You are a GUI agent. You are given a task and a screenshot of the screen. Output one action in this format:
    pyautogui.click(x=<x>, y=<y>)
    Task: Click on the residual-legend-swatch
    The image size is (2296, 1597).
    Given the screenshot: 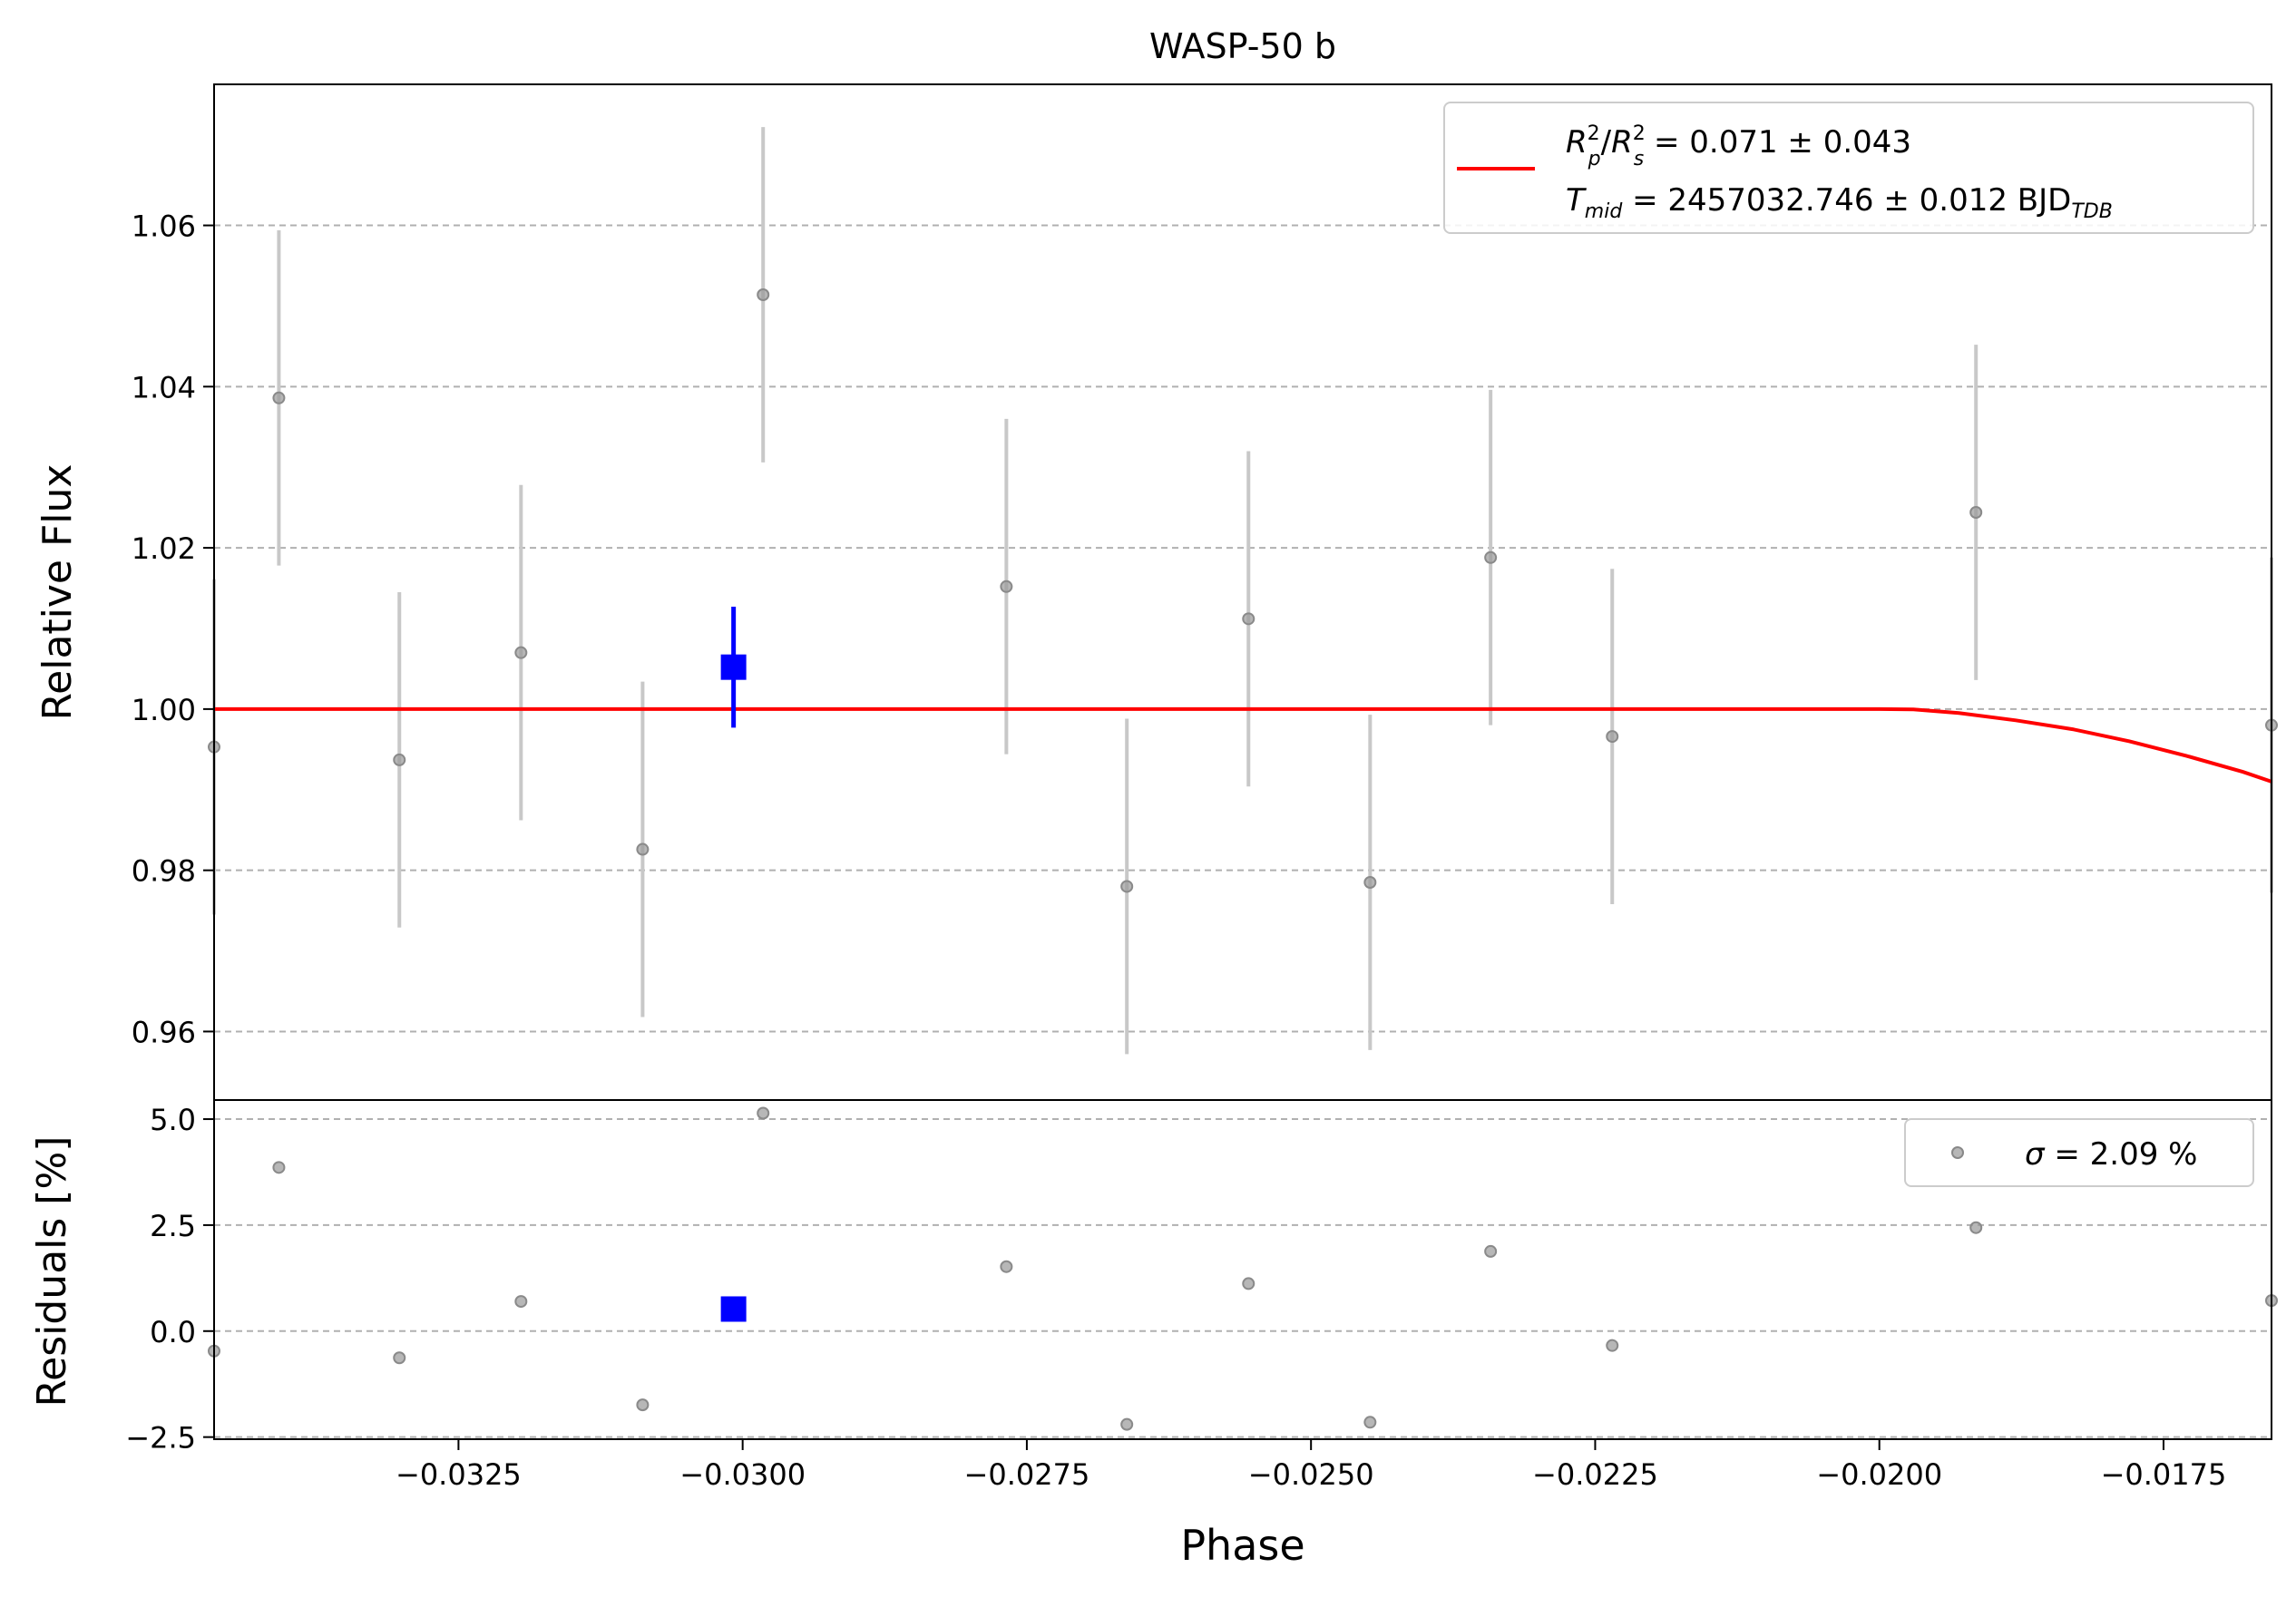 What is the action you would take?
    pyautogui.click(x=1958, y=1152)
    